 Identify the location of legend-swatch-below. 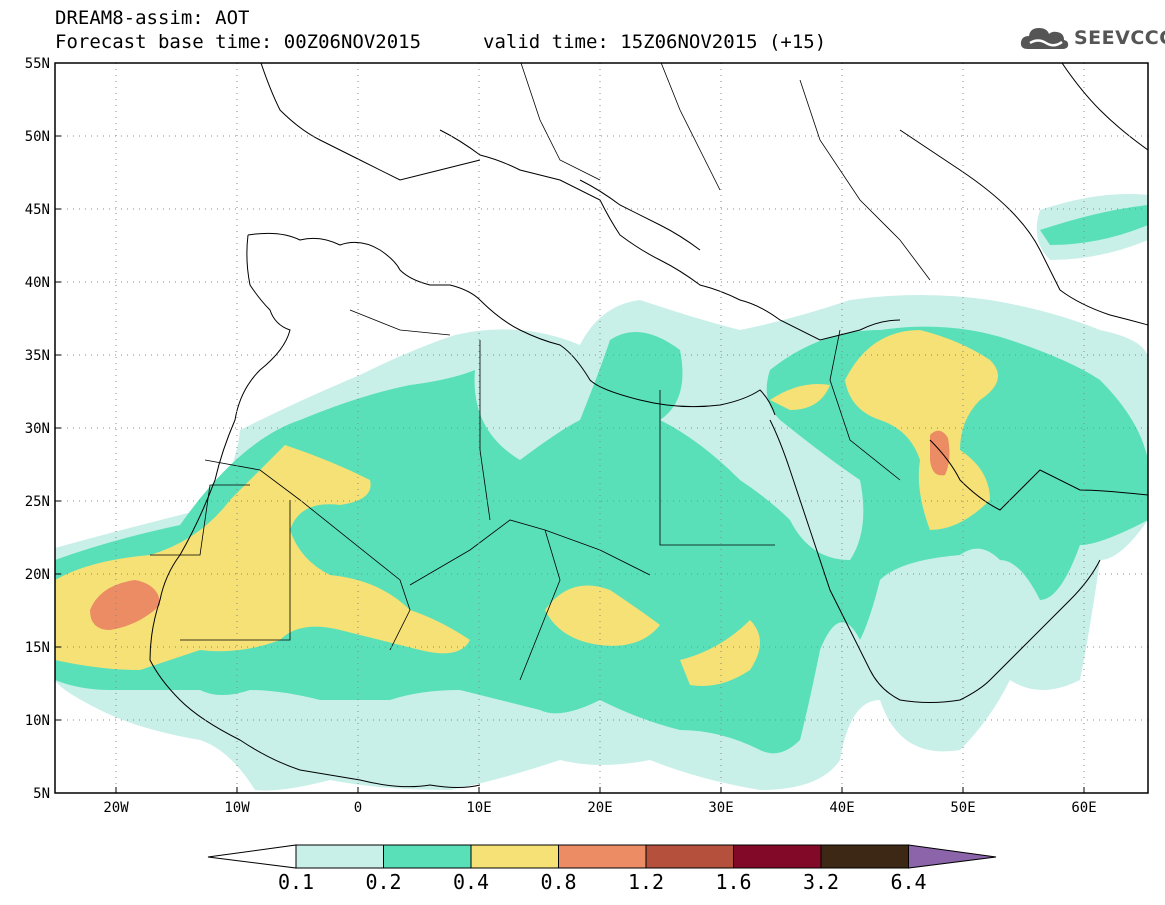
(252, 856).